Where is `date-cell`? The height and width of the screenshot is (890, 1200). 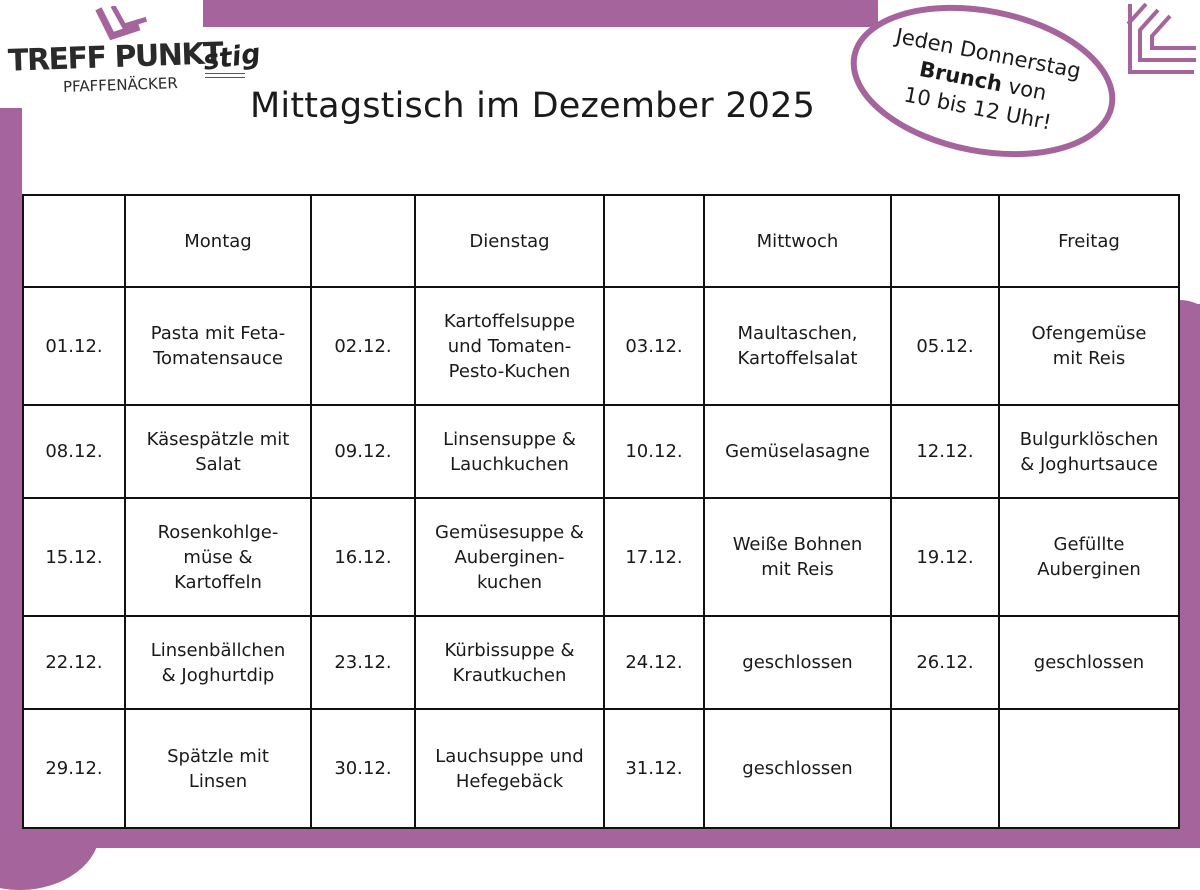
date-cell is located at coordinates (945, 768).